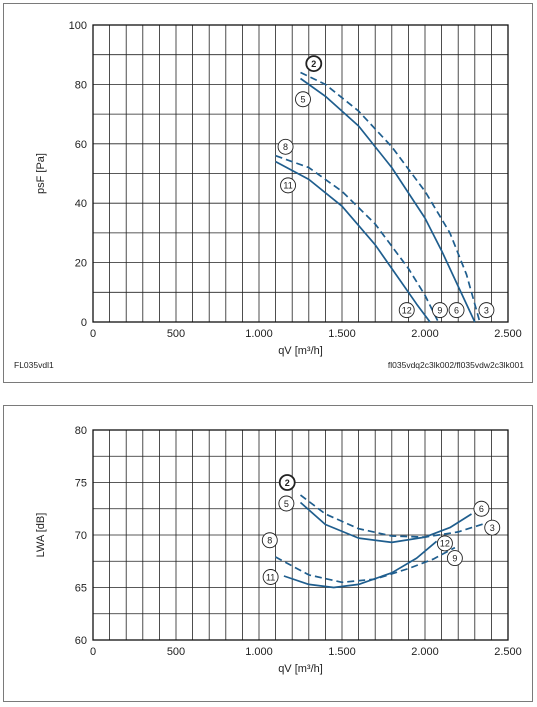 This screenshot has height=707, width=537. I want to click on y-axis-label: psF [Pa], so click(41, 173).